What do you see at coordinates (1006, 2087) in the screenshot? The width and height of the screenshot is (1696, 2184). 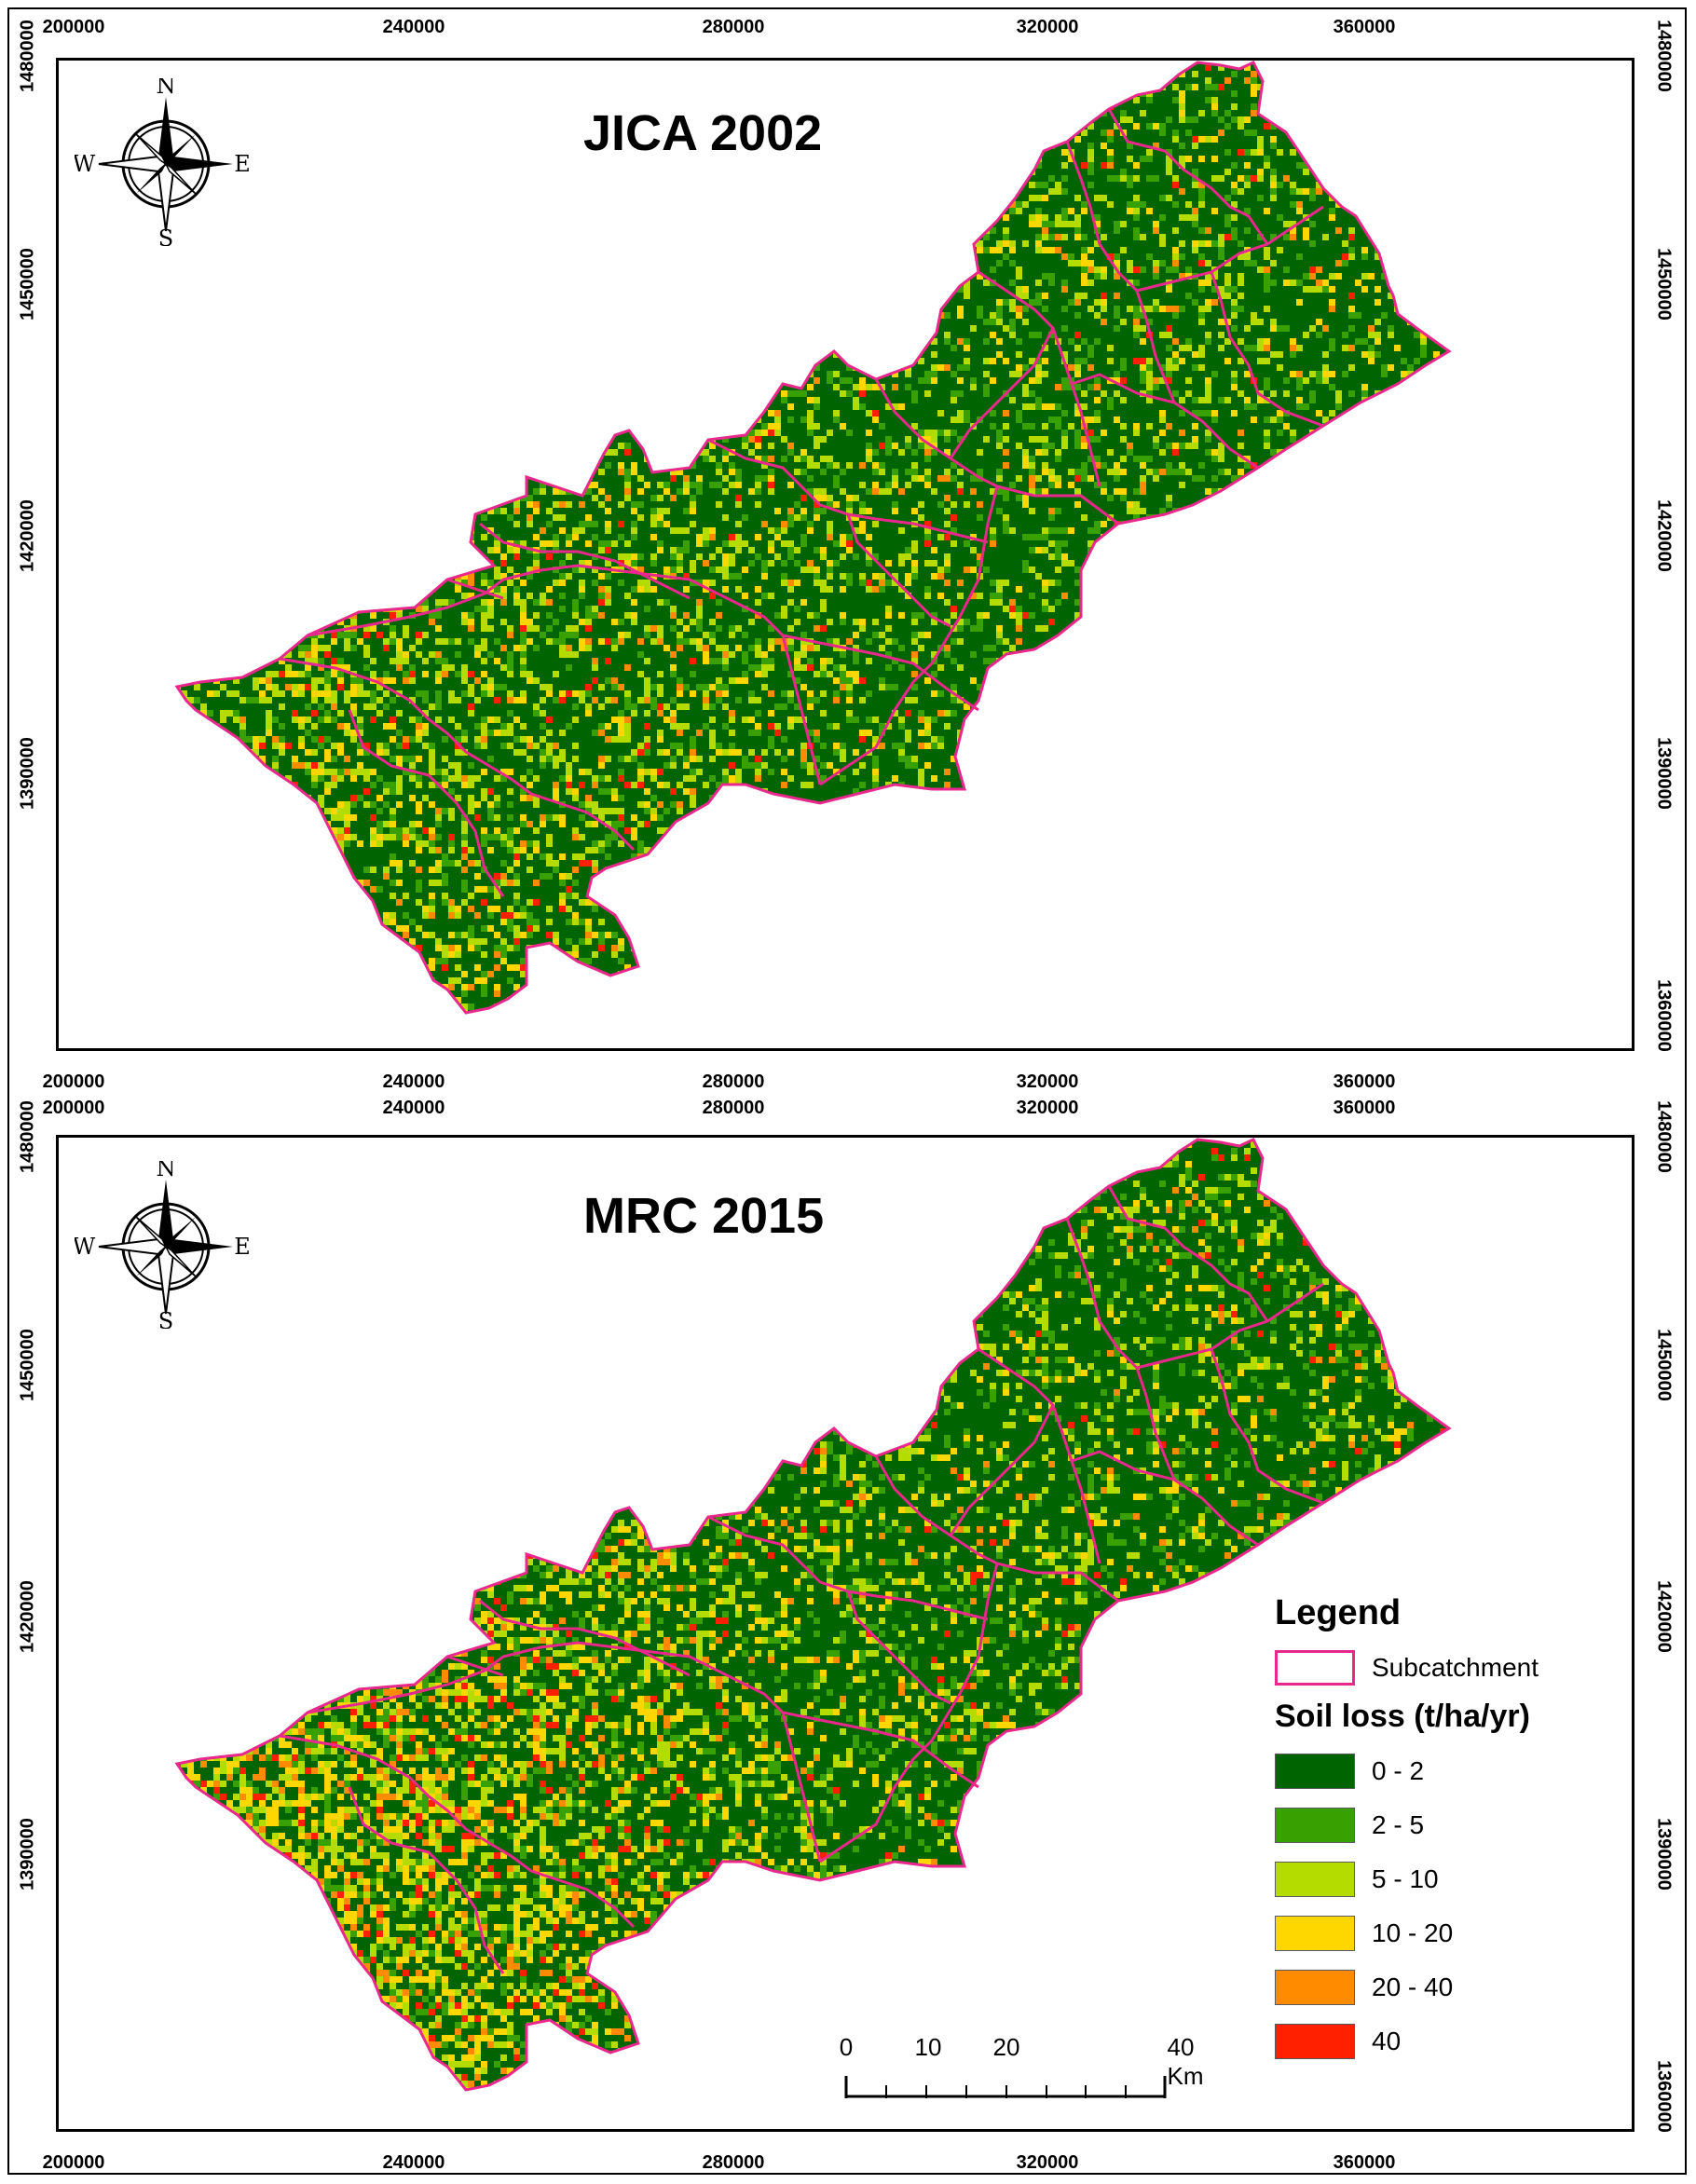 I see `scale-bar-ruler` at bounding box center [1006, 2087].